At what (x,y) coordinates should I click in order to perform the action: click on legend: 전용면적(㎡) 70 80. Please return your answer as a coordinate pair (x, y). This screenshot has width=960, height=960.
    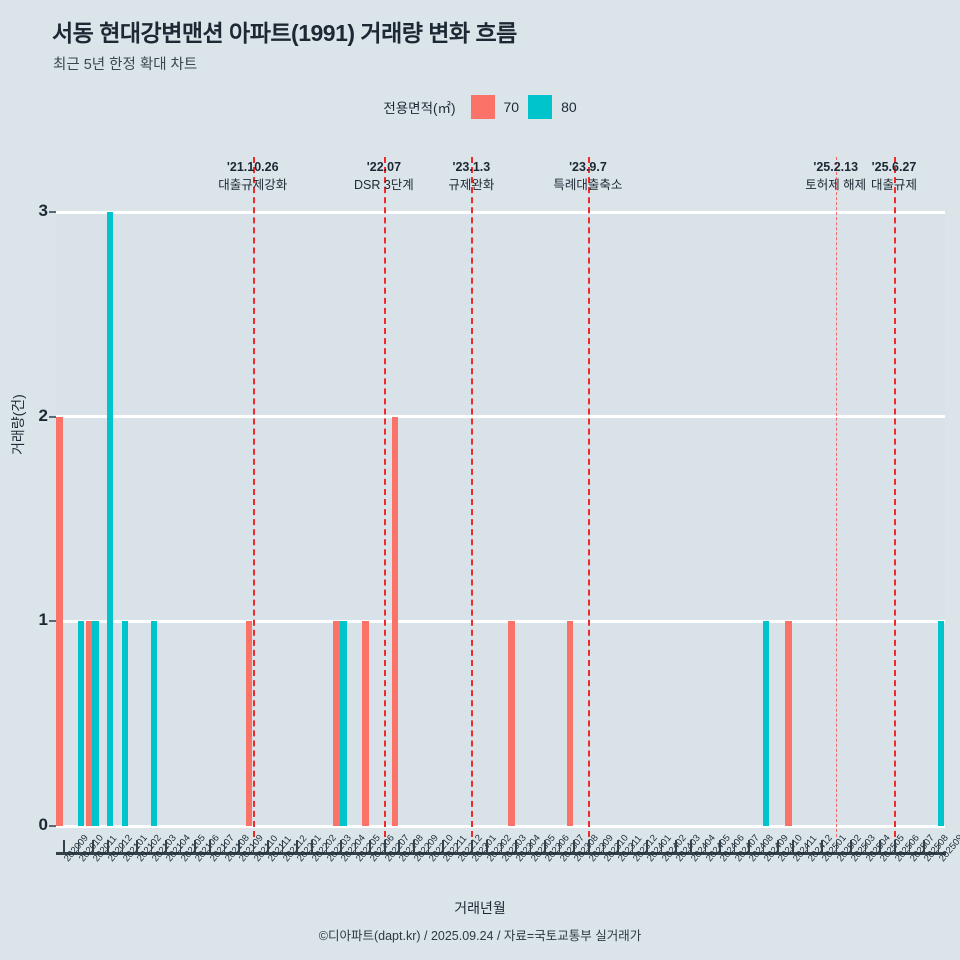
    Looking at the image, I should click on (480, 107).